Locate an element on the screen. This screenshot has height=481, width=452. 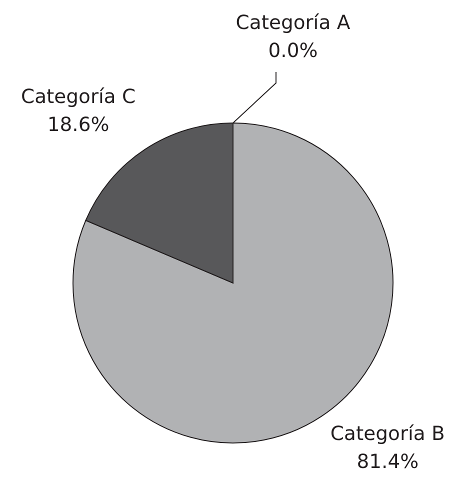
data-label: 18.6% is located at coordinates (78, 124).